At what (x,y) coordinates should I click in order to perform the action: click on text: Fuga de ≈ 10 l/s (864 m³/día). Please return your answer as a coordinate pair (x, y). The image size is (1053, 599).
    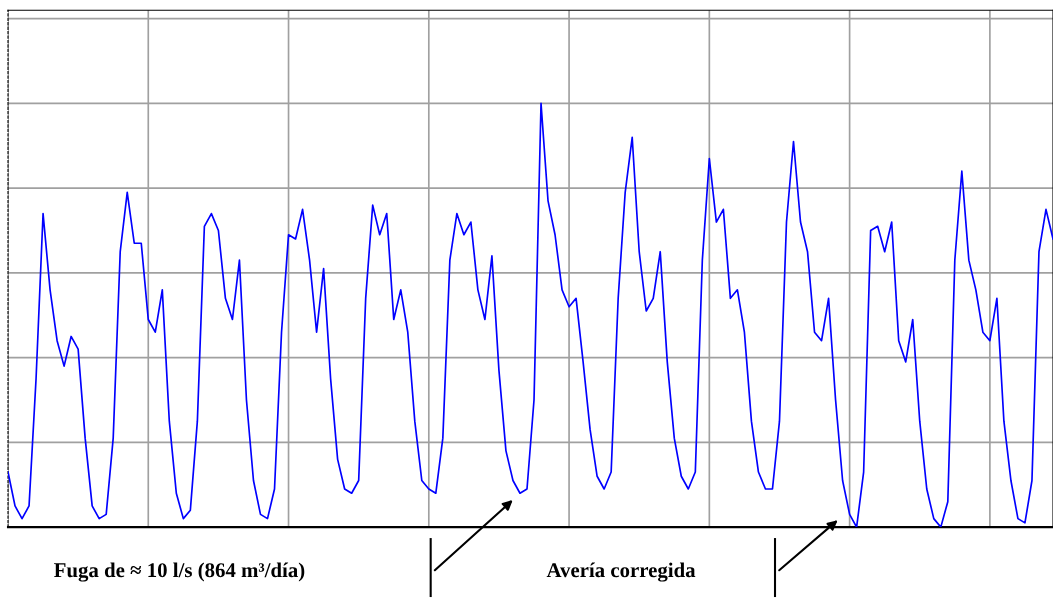
    Looking at the image, I should click on (179, 572).